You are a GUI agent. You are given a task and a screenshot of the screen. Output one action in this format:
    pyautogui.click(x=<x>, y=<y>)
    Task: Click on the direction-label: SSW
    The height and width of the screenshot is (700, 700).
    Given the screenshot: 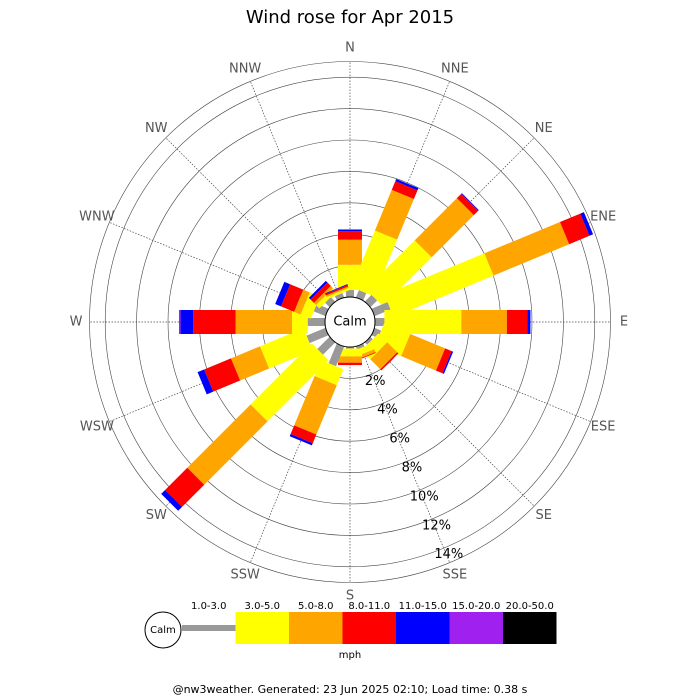 What is the action you would take?
    pyautogui.click(x=245, y=575)
    